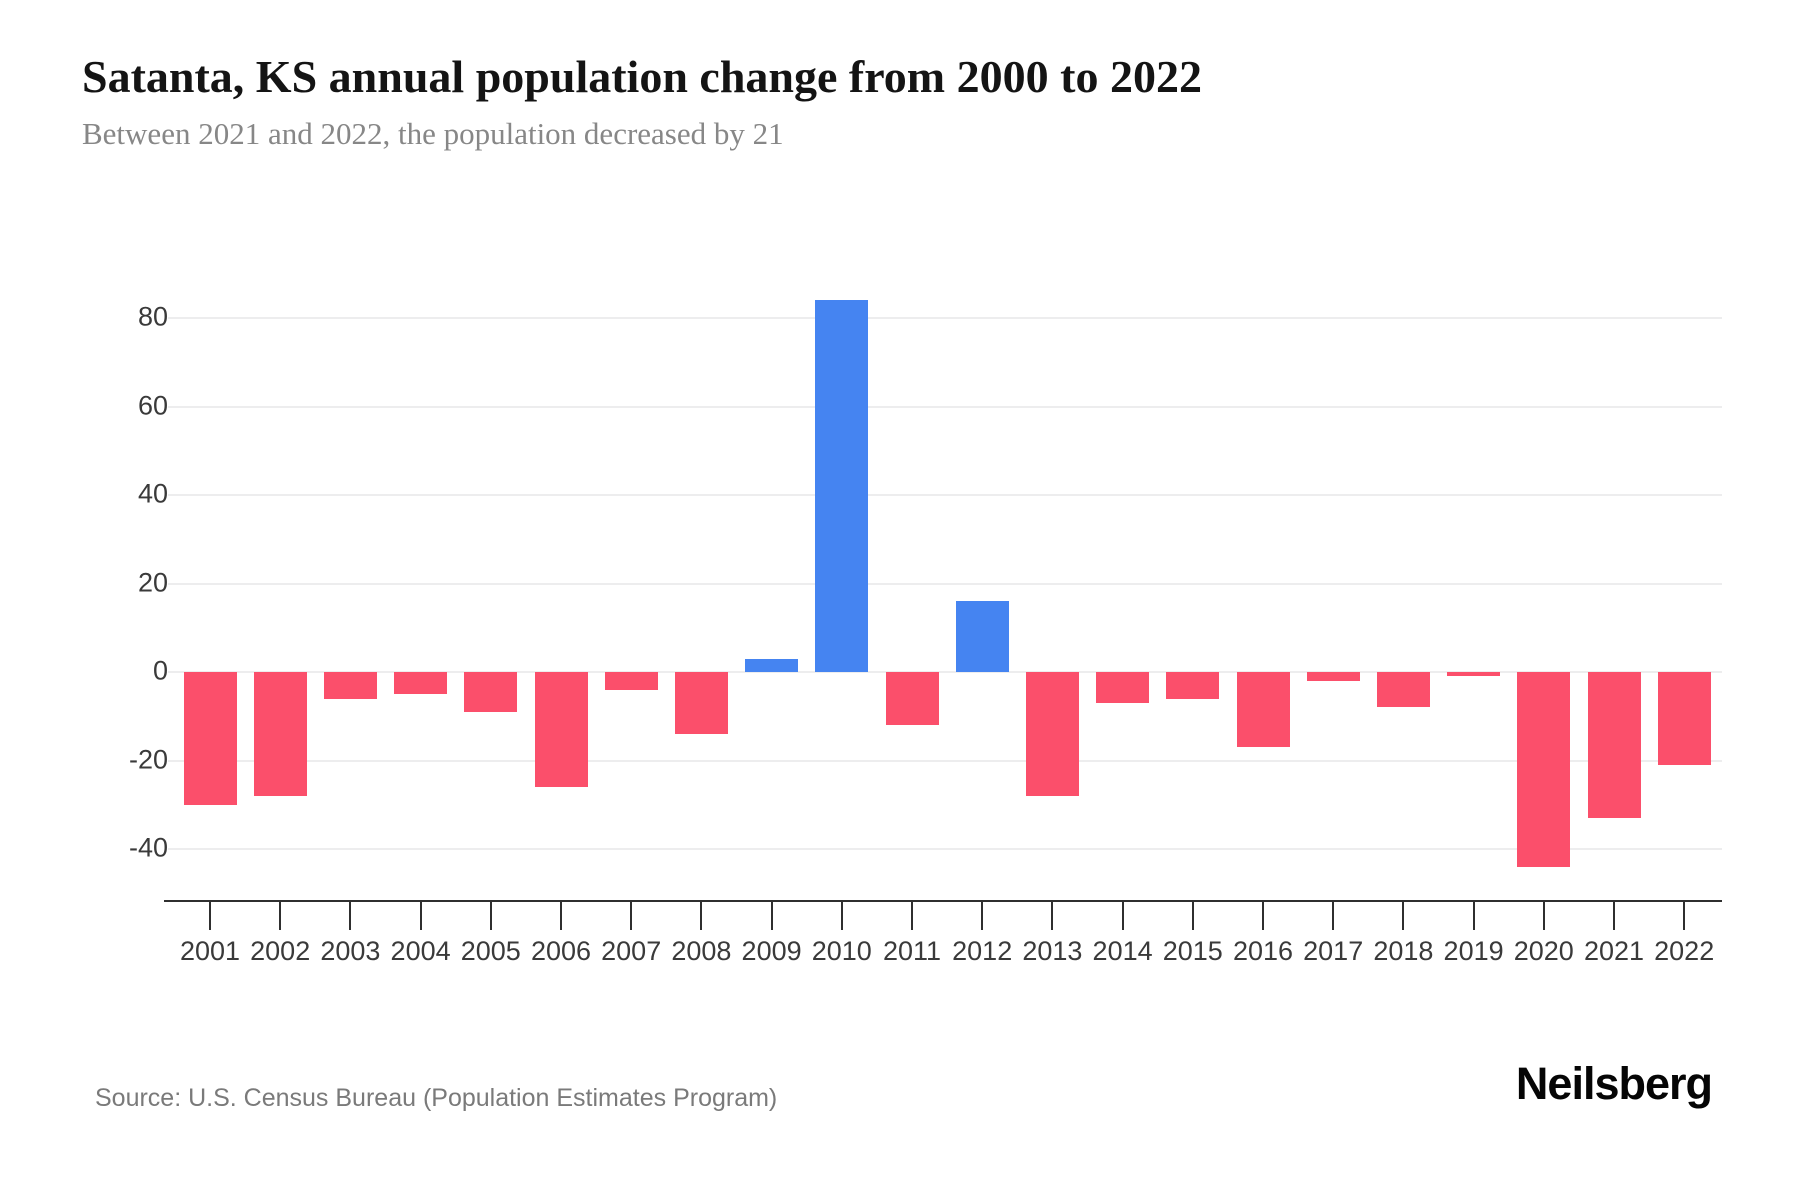  I want to click on bar-2013, so click(1052, 734).